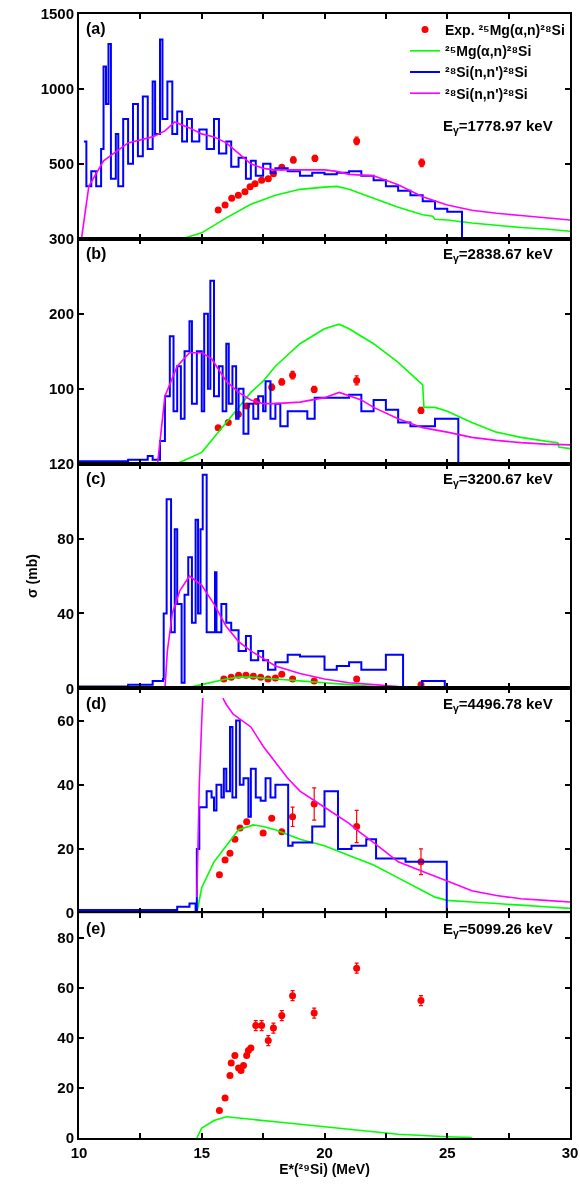 The width and height of the screenshot is (580, 1198). Describe the element at coordinates (447, 1152) in the screenshot. I see `x-tick-label: 25` at that location.